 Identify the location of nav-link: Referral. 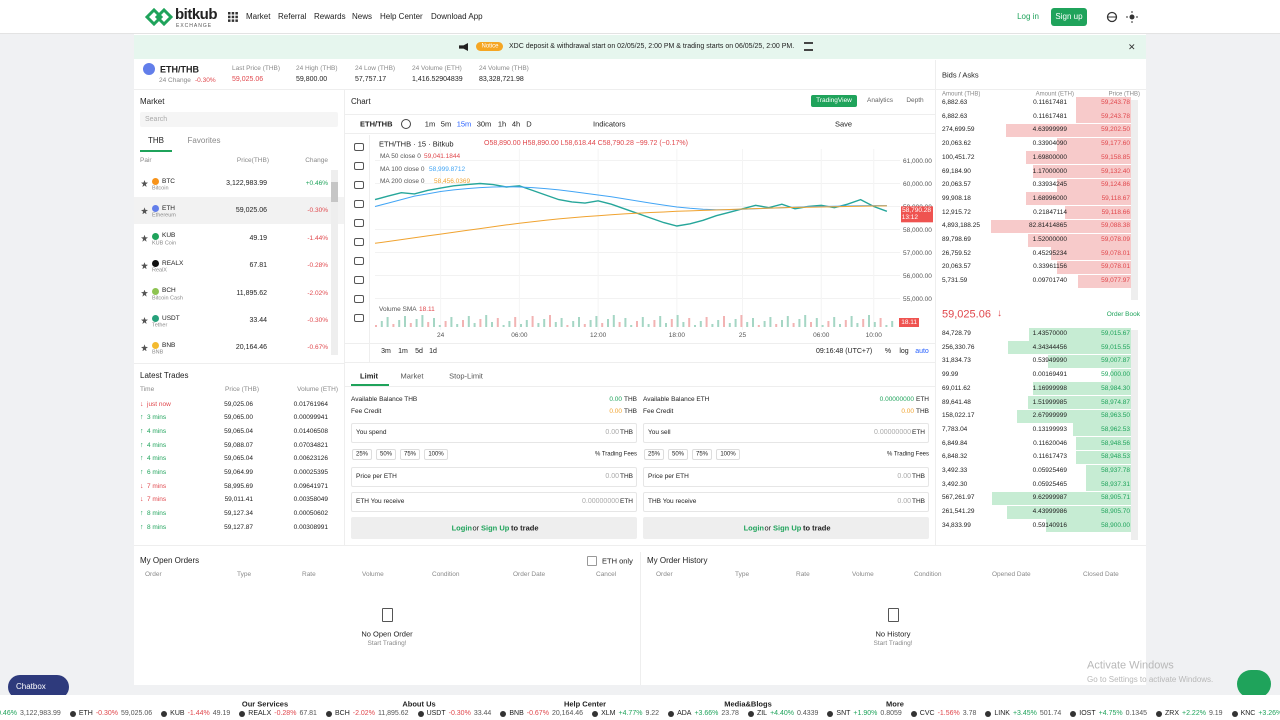
(292, 17).